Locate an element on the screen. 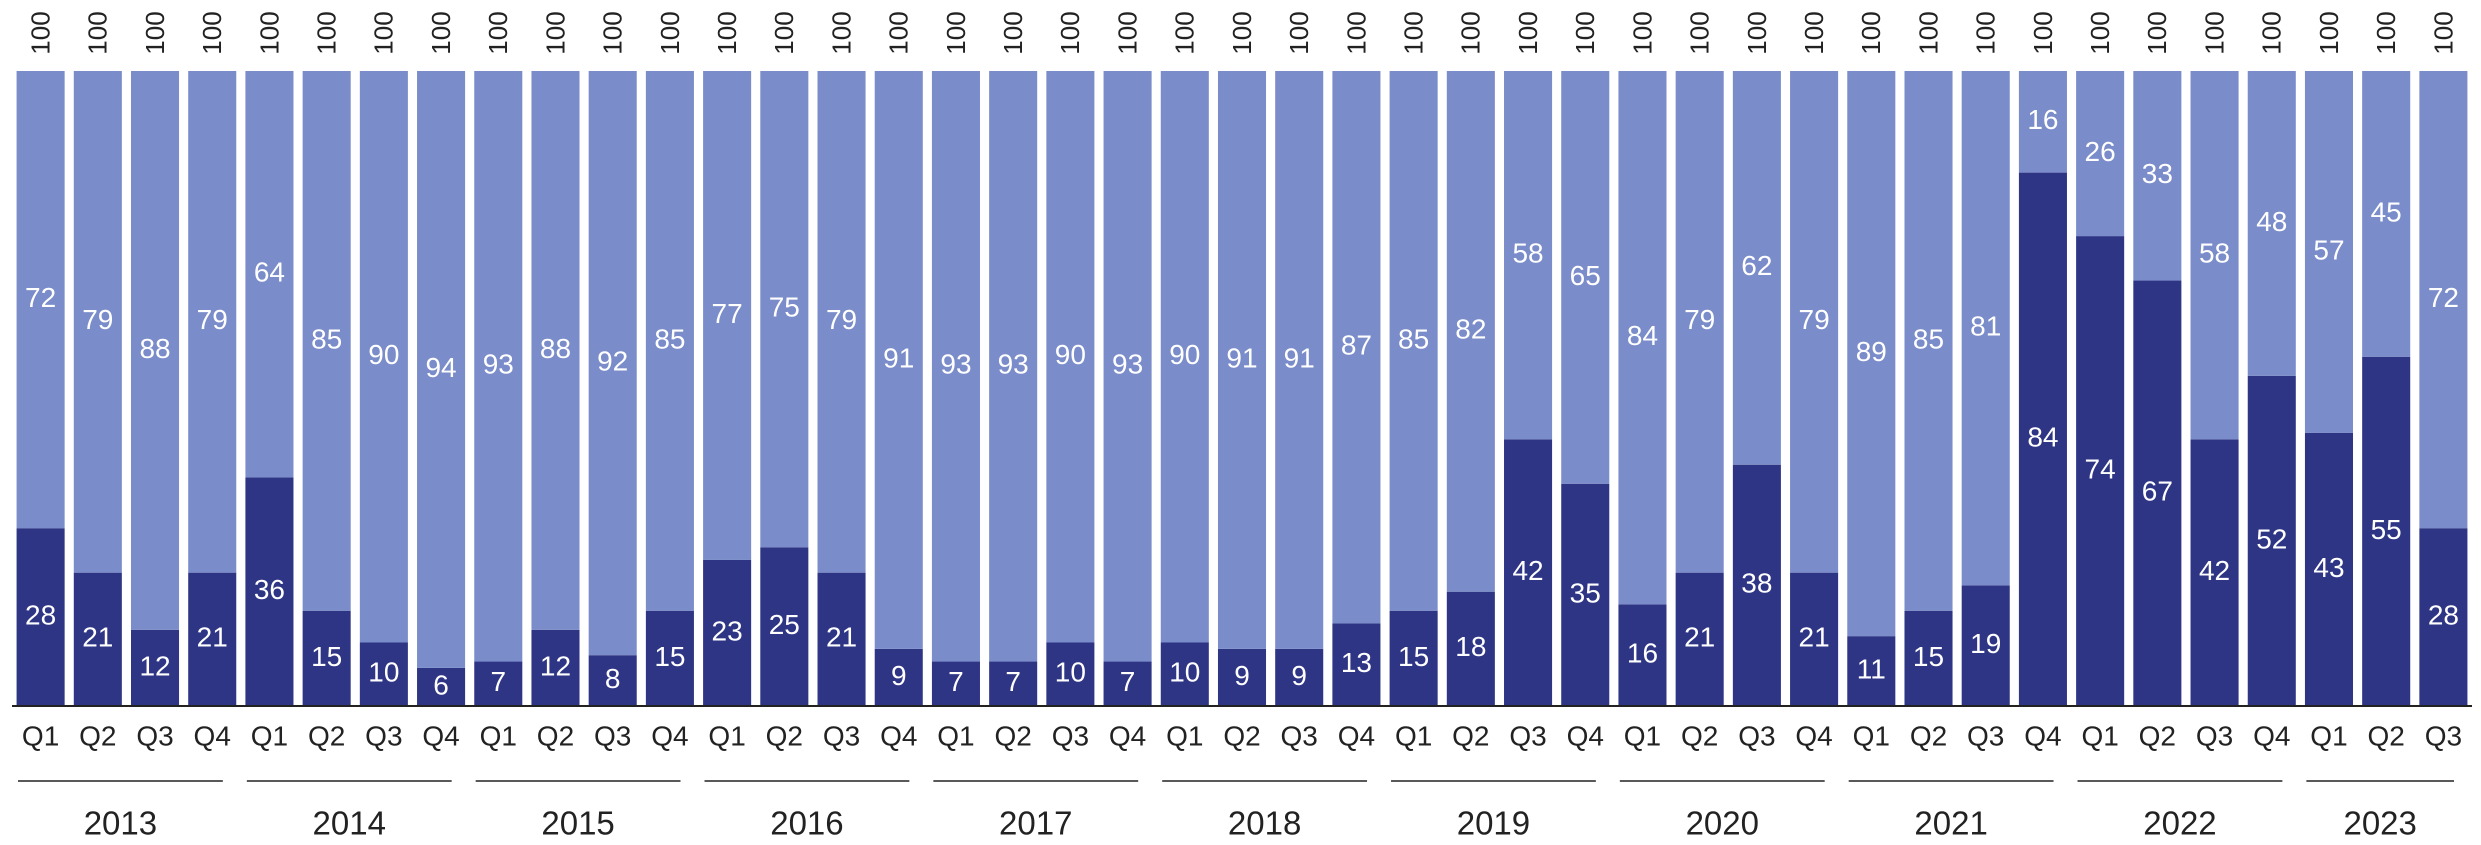  value-label: 64 is located at coordinates (269, 272).